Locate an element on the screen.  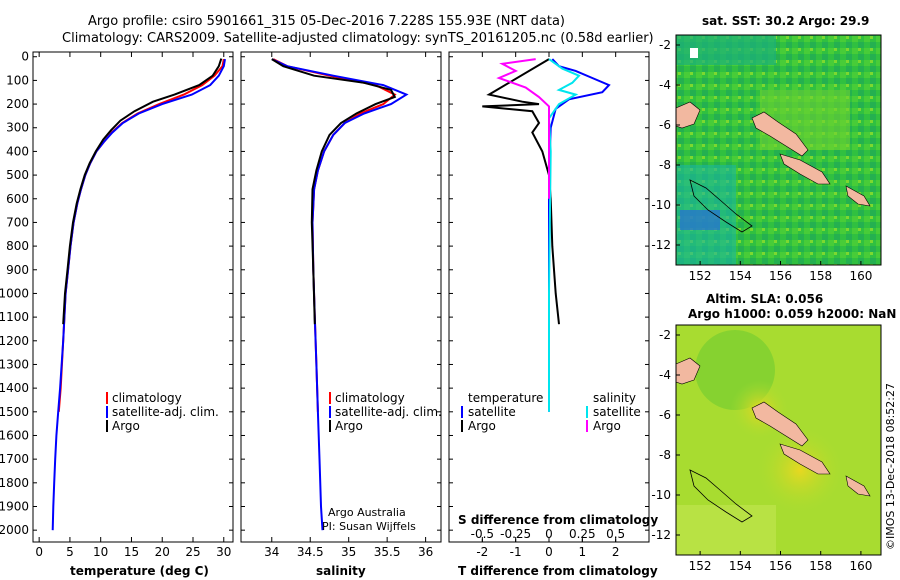
salinity-xlabel: salinity is located at coordinates (341, 571).